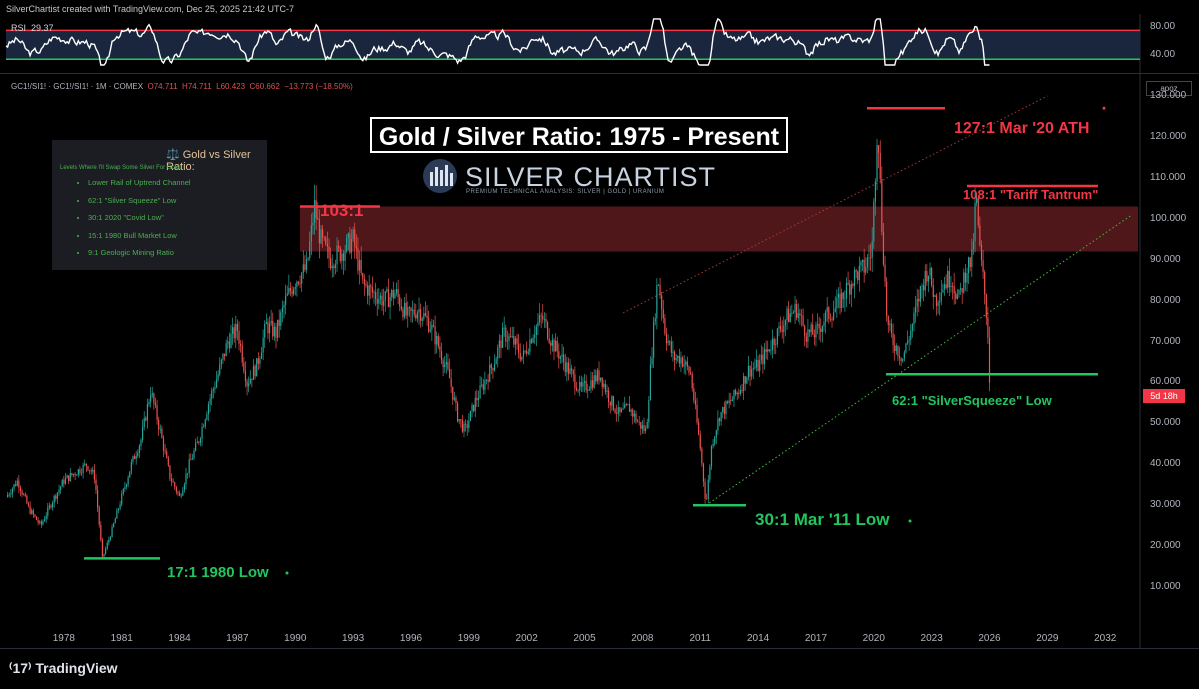 The width and height of the screenshot is (1199, 689). What do you see at coordinates (139, 217) in the screenshot?
I see `legend-item: 30:1 2020 "Covid Low"` at bounding box center [139, 217].